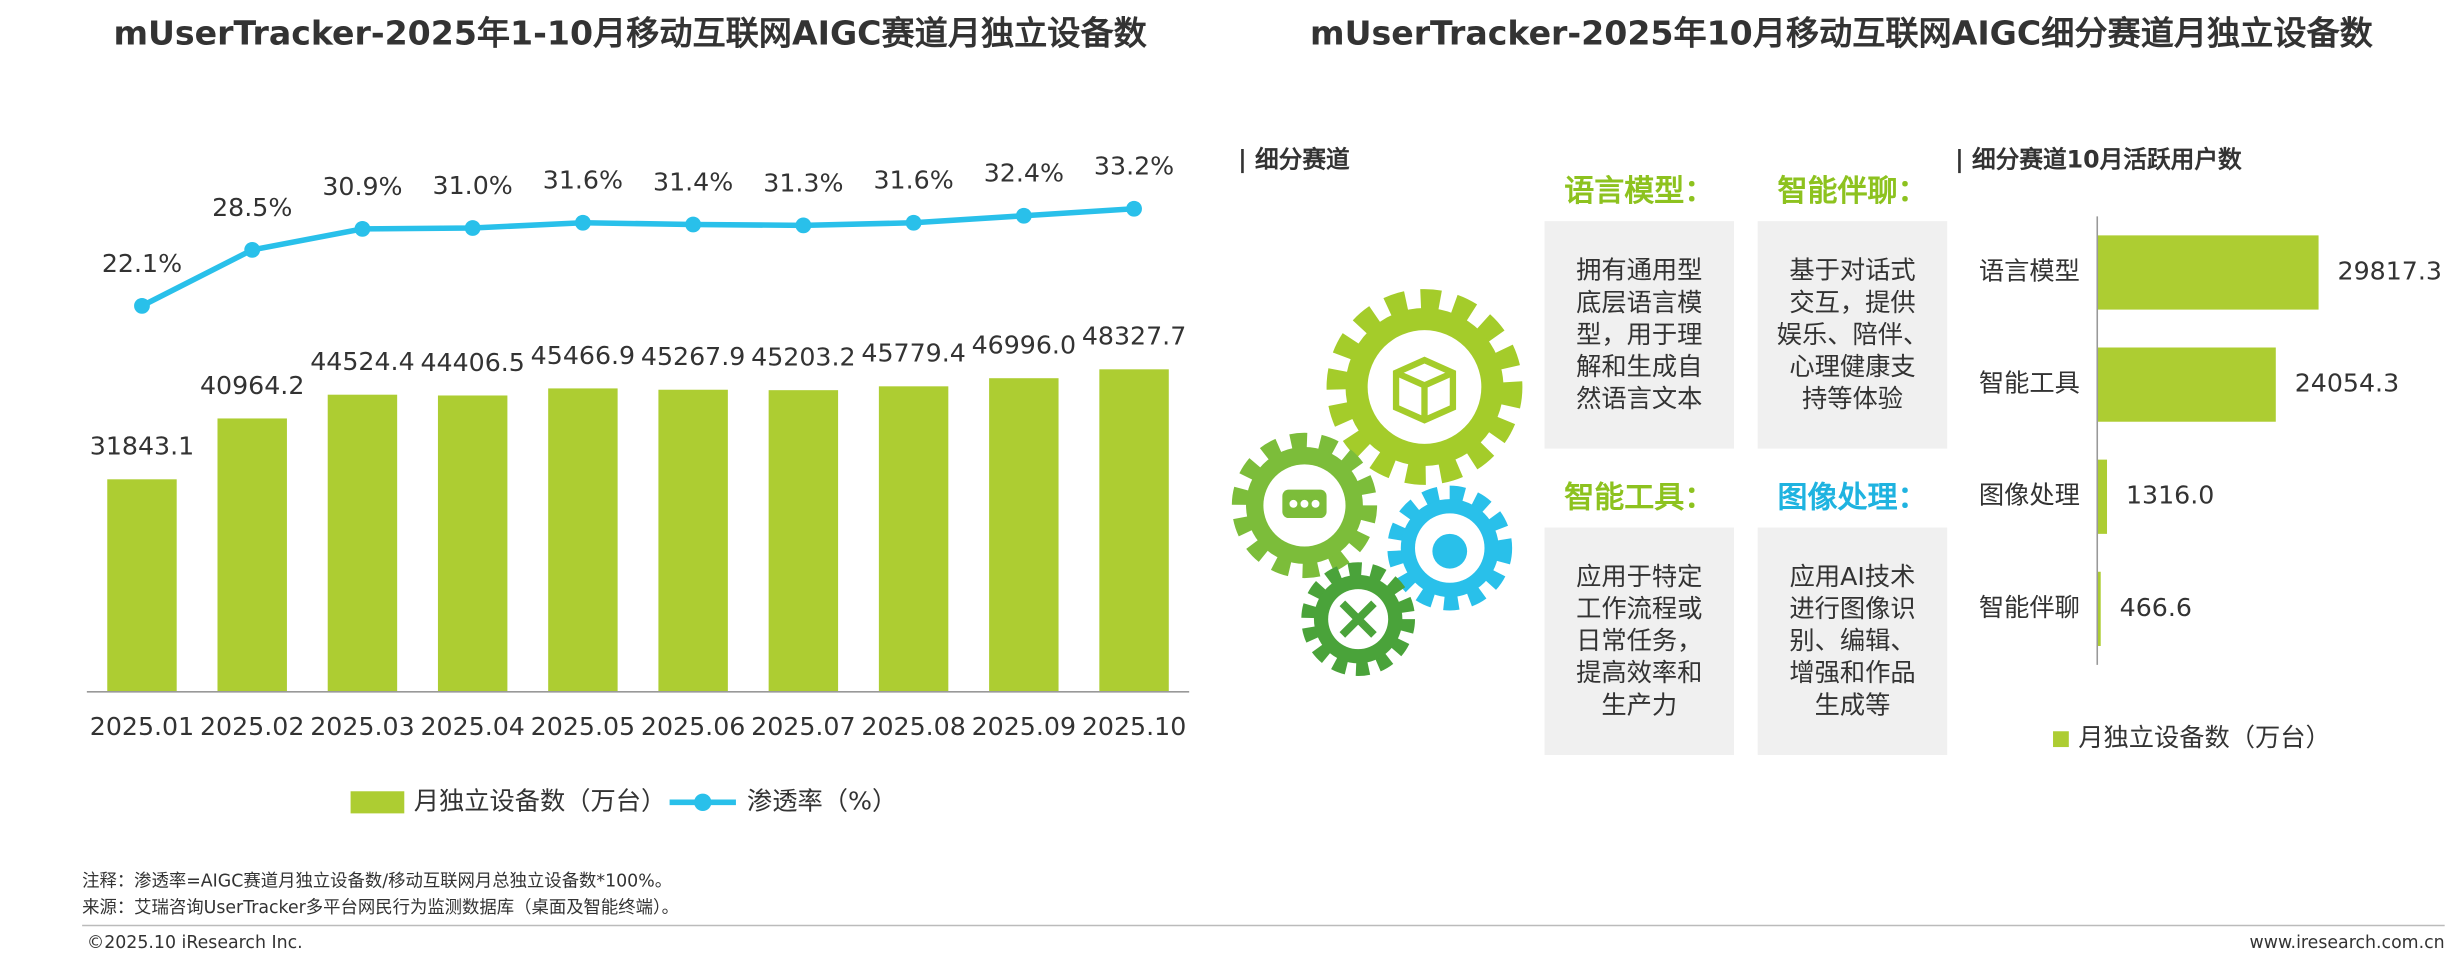 The image size is (2451, 954). Describe the element at coordinates (1852, 672) in the screenshot. I see `card-text: 增强和作品` at that location.